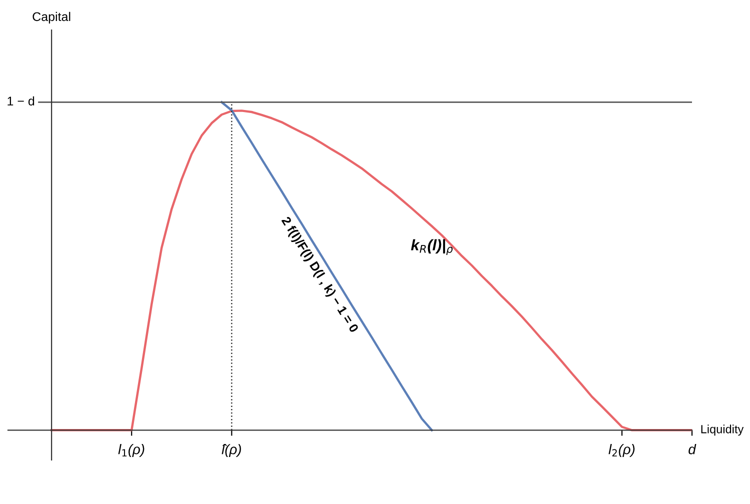  I want to click on x-axis-title: Liquidity, so click(722, 430).